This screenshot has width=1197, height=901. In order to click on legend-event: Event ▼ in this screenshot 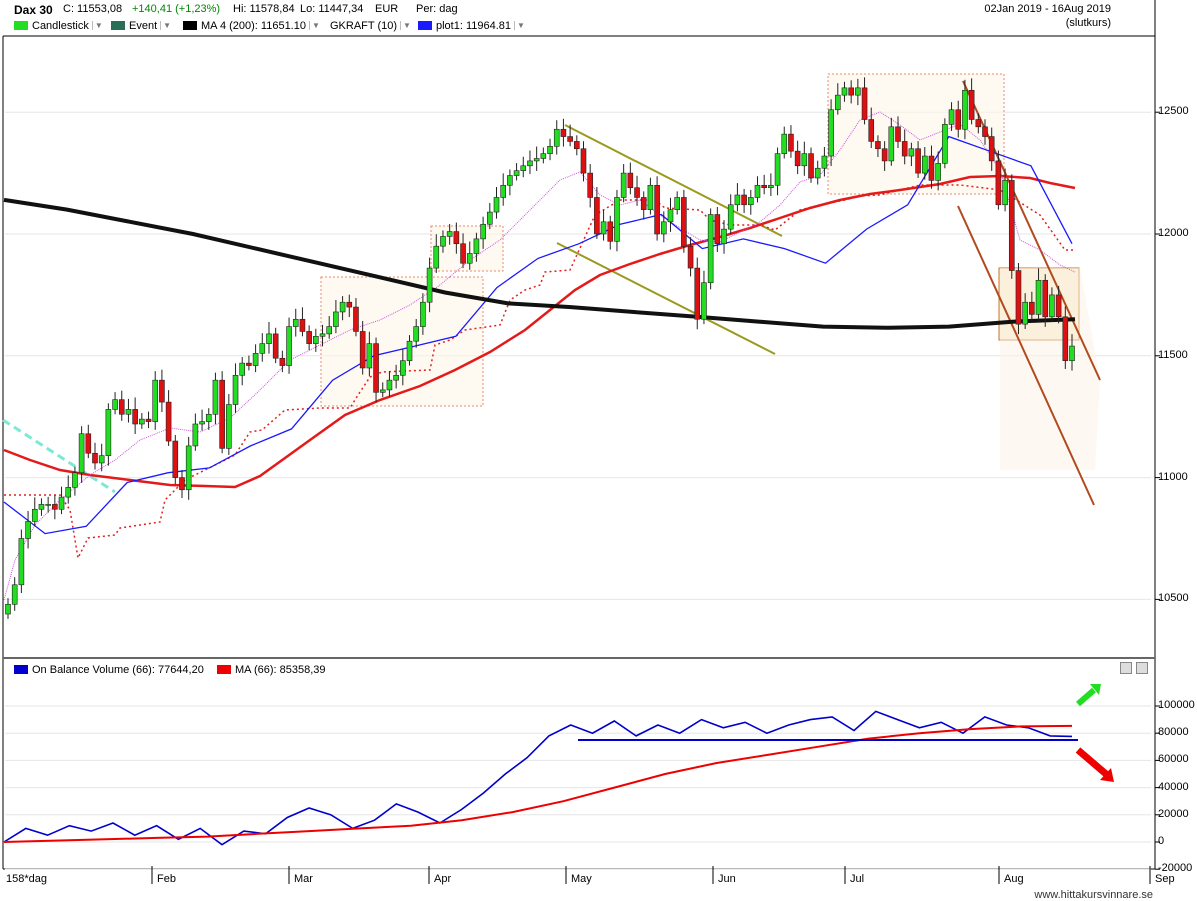, I will do `click(141, 25)`.